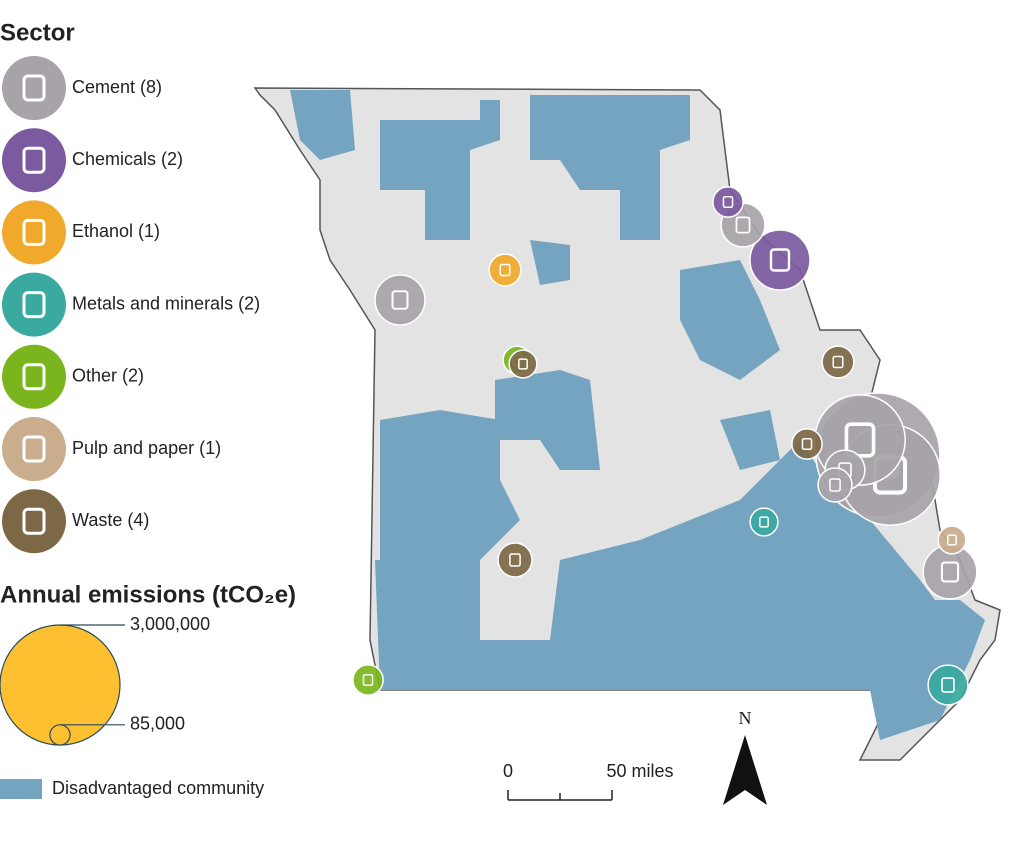 This screenshot has height=841, width=1024. Describe the element at coordinates (148, 594) in the screenshot. I see `size-legend-title: Annual emissions (tCO₂e)` at that location.